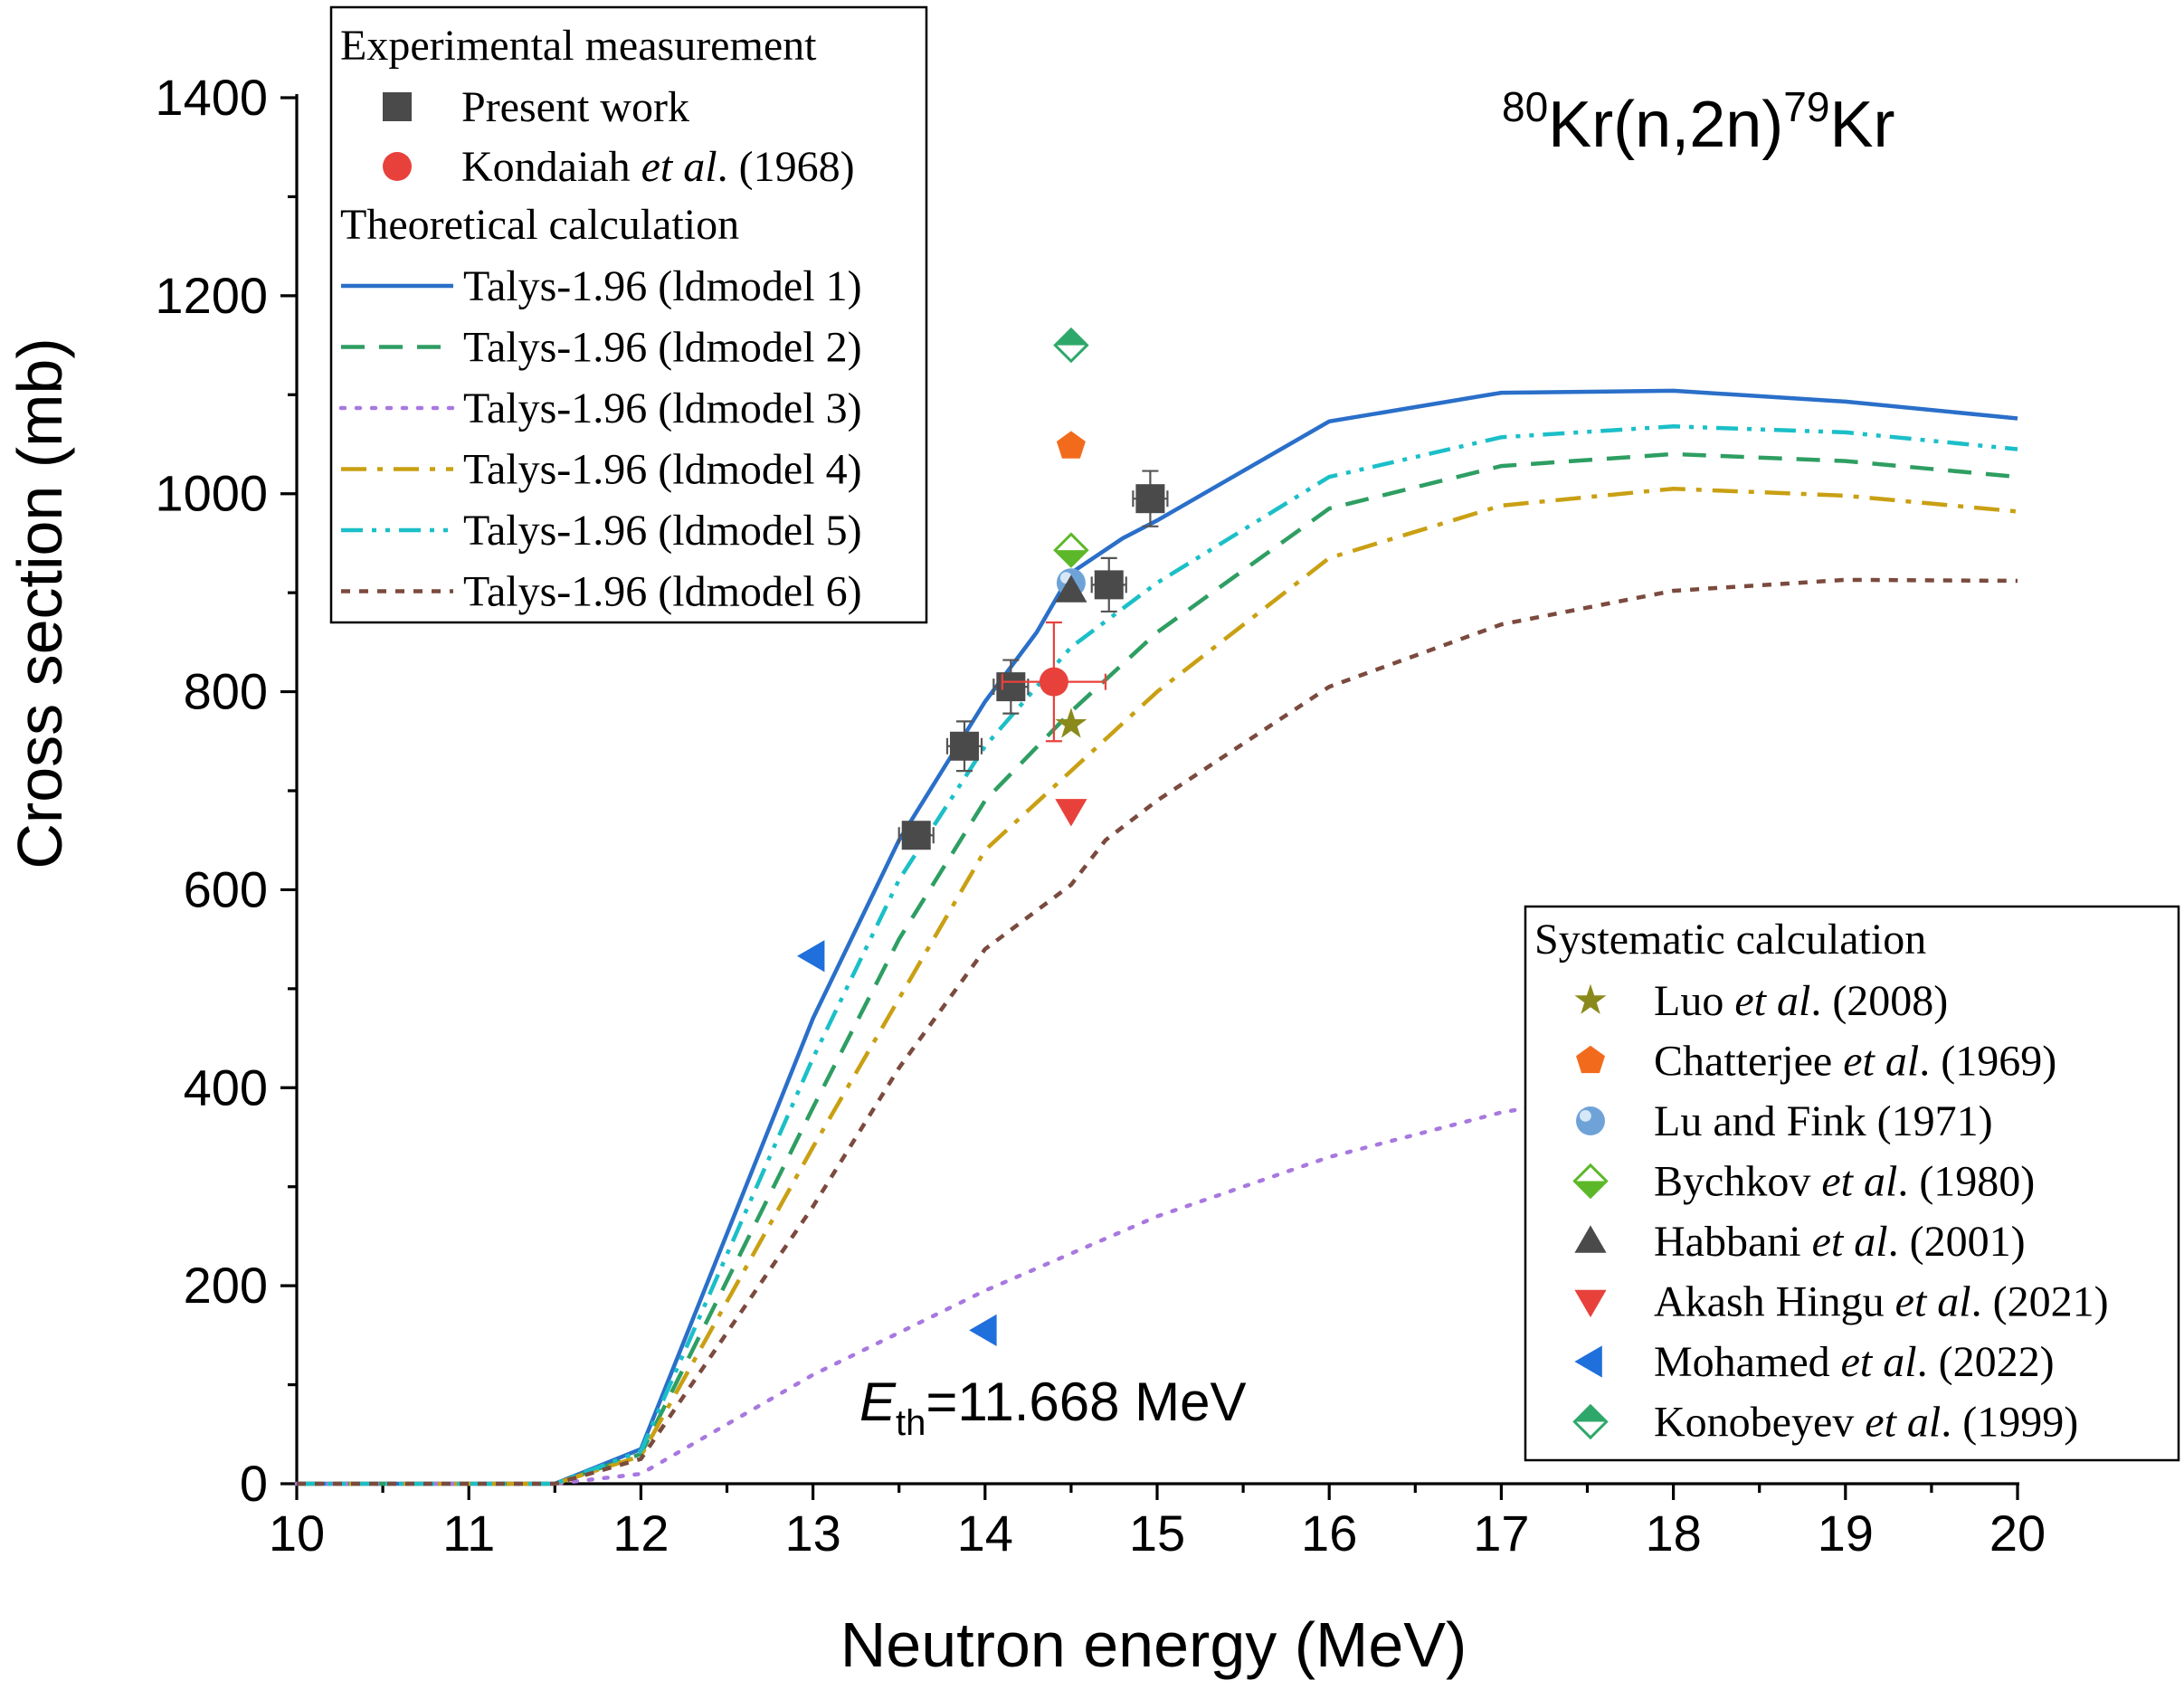 Image resolution: width=2184 pixels, height=1690 pixels. What do you see at coordinates (1806, 106) in the screenshot?
I see `title-mass-a2: 79` at bounding box center [1806, 106].